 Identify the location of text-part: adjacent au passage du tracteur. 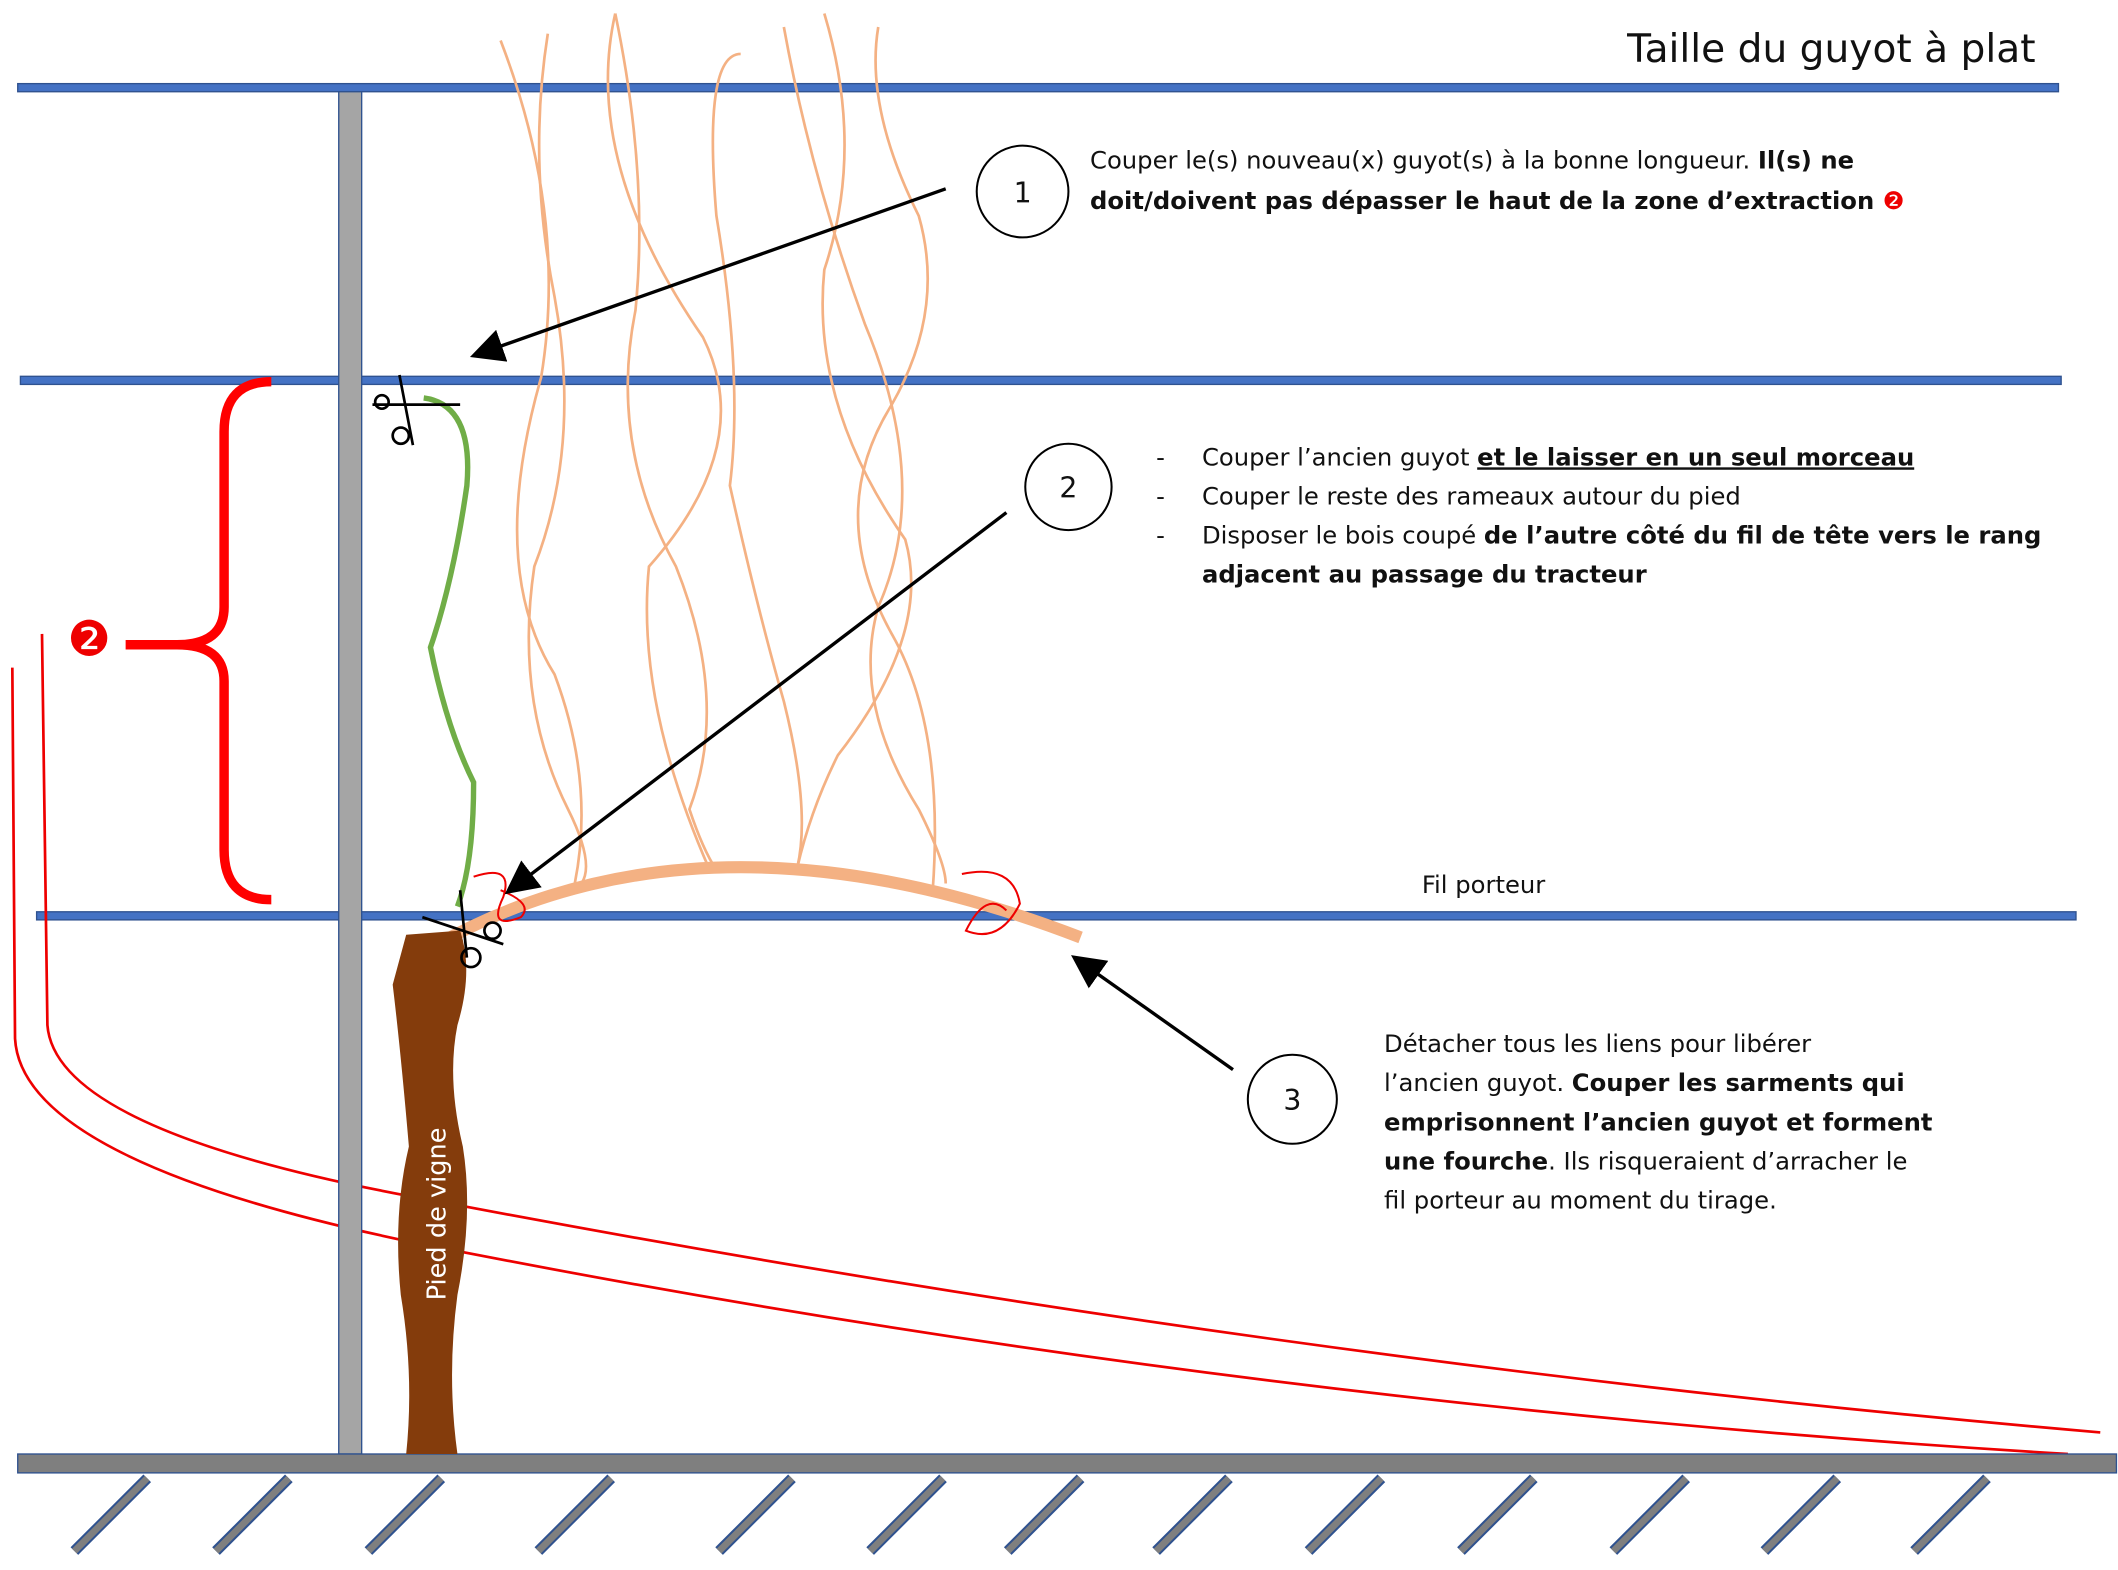
(1424, 574).